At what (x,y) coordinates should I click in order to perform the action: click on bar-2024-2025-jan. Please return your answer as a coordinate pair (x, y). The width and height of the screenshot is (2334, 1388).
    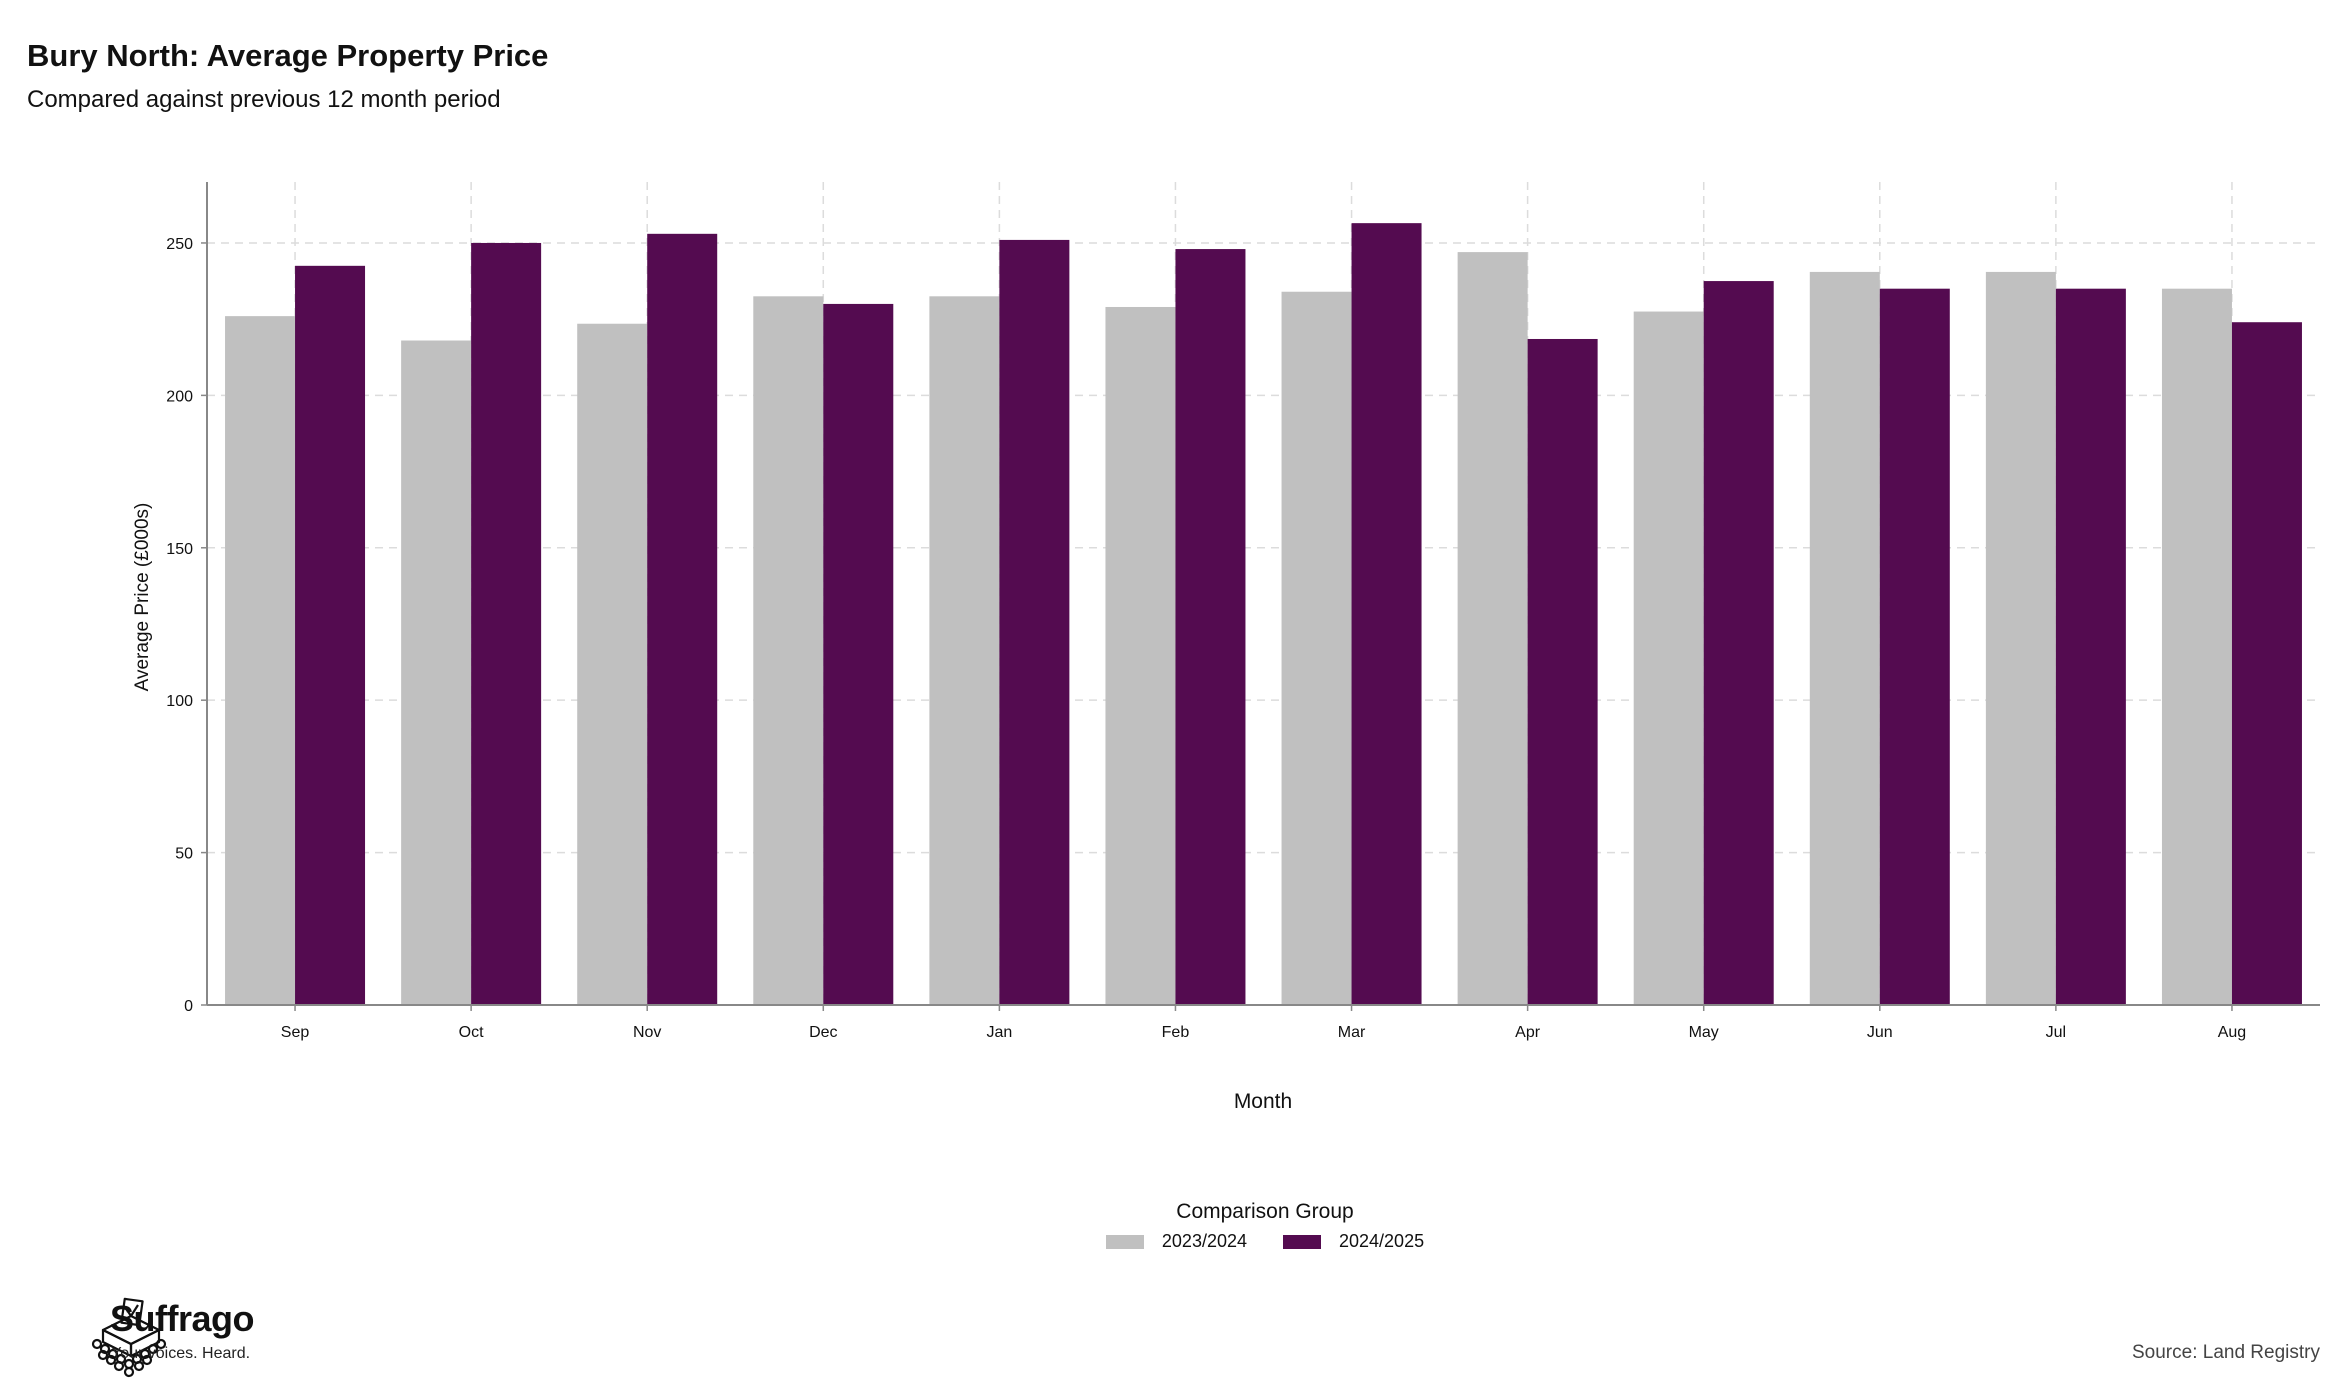
    Looking at the image, I should click on (1034, 622).